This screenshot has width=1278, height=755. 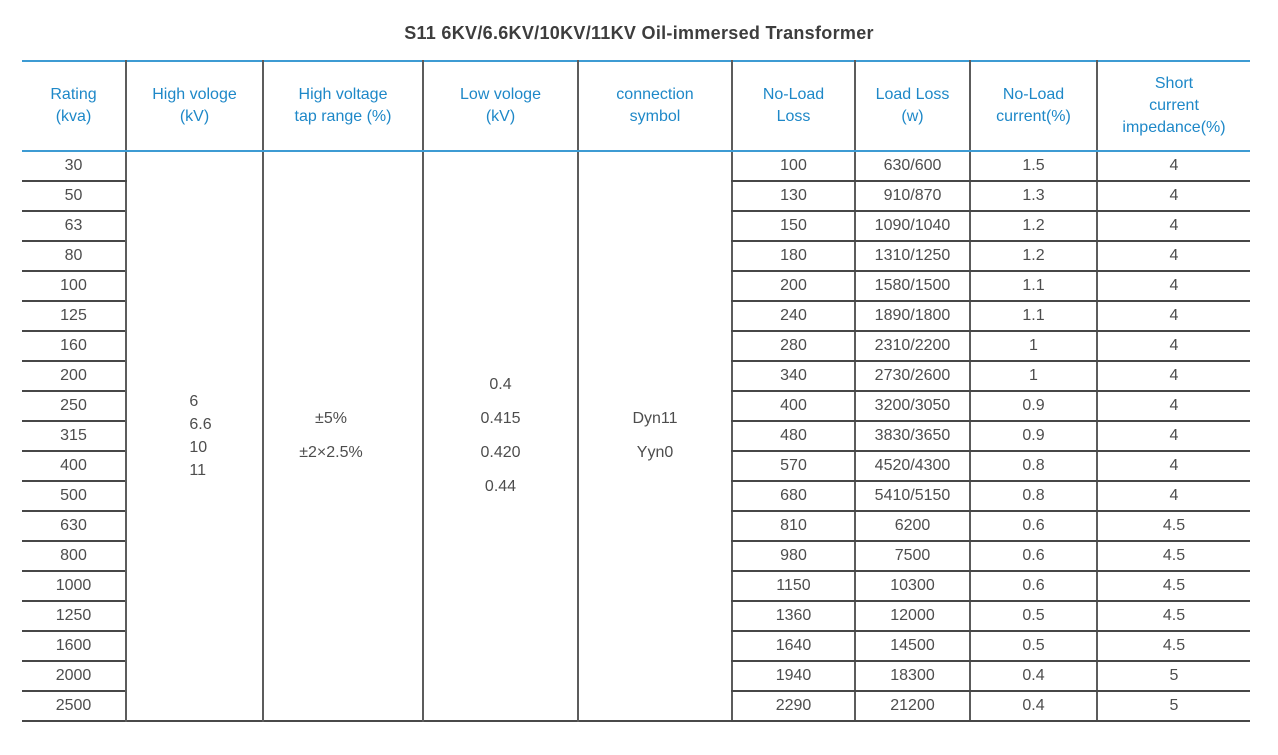 What do you see at coordinates (912, 286) in the screenshot?
I see `cell-load-loss: 1580/1500` at bounding box center [912, 286].